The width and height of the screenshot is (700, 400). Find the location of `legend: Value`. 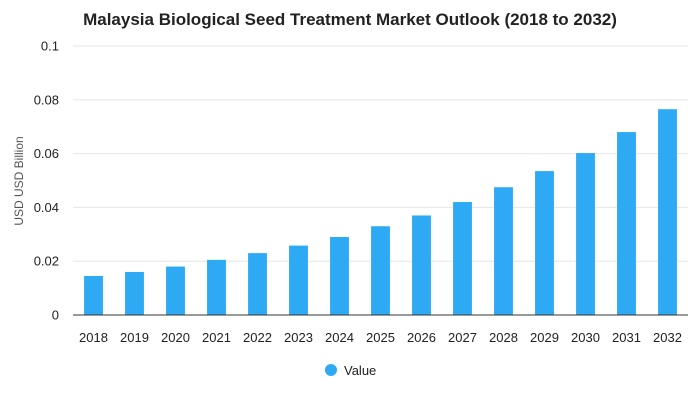

legend: Value is located at coordinates (350, 370).